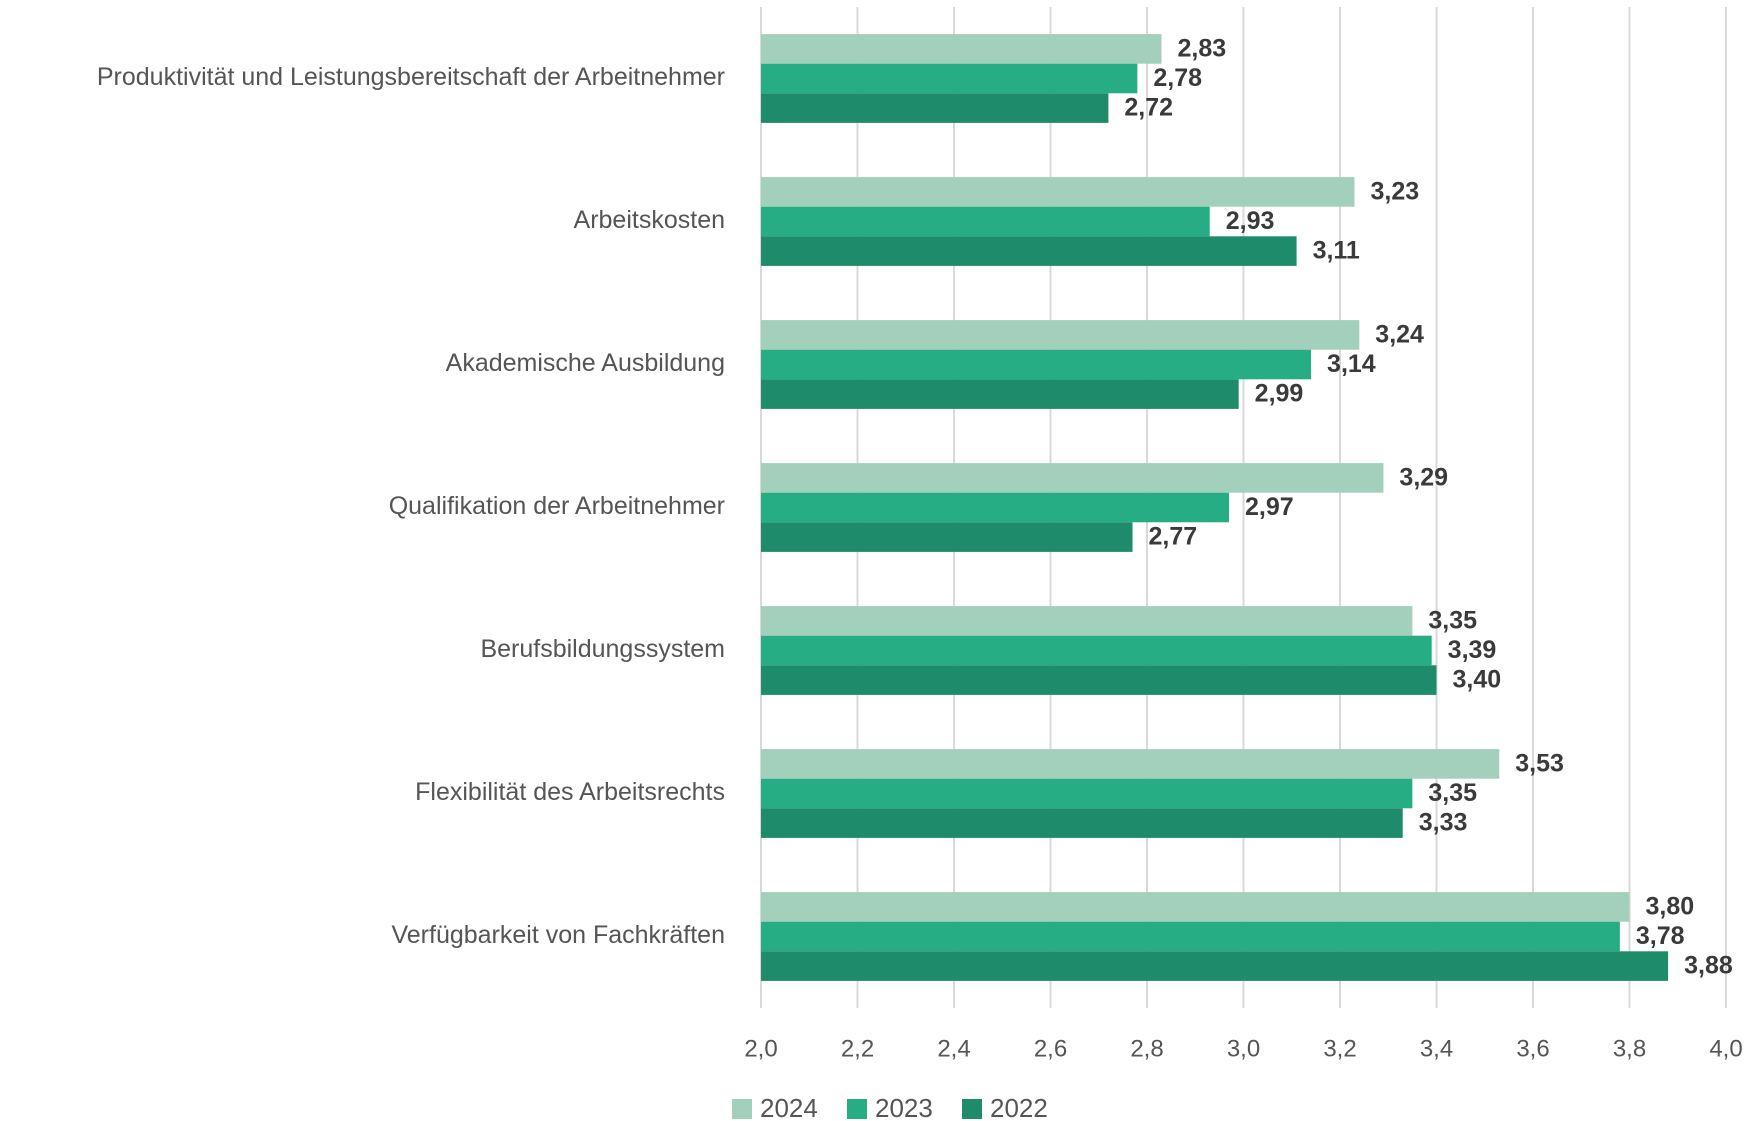 The height and width of the screenshot is (1121, 1749). I want to click on x-tick-label: 2,4, so click(953, 1048).